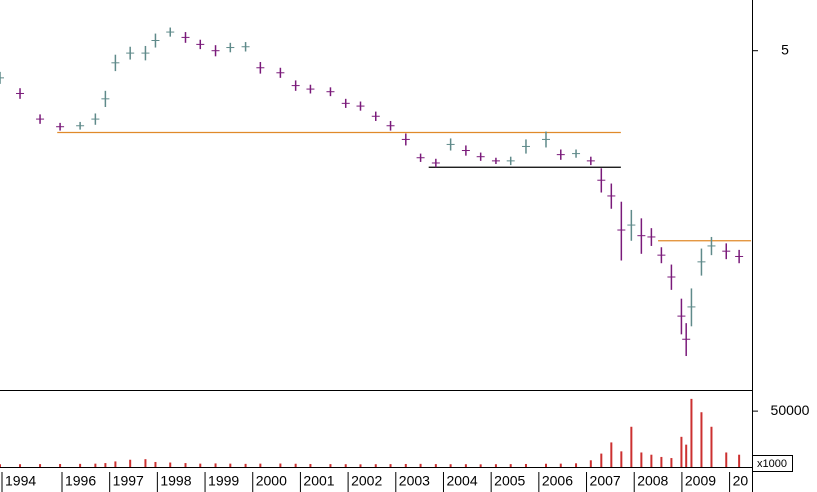  Describe the element at coordinates (741, 481) in the screenshot. I see `x-tick-label: 20` at that location.